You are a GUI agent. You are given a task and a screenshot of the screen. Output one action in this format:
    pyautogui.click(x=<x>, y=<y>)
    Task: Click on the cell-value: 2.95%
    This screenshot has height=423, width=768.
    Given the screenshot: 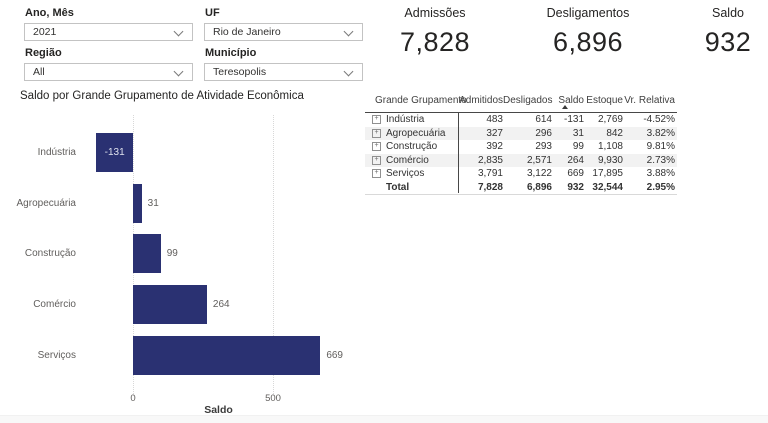 What is the action you would take?
    pyautogui.click(x=660, y=187)
    